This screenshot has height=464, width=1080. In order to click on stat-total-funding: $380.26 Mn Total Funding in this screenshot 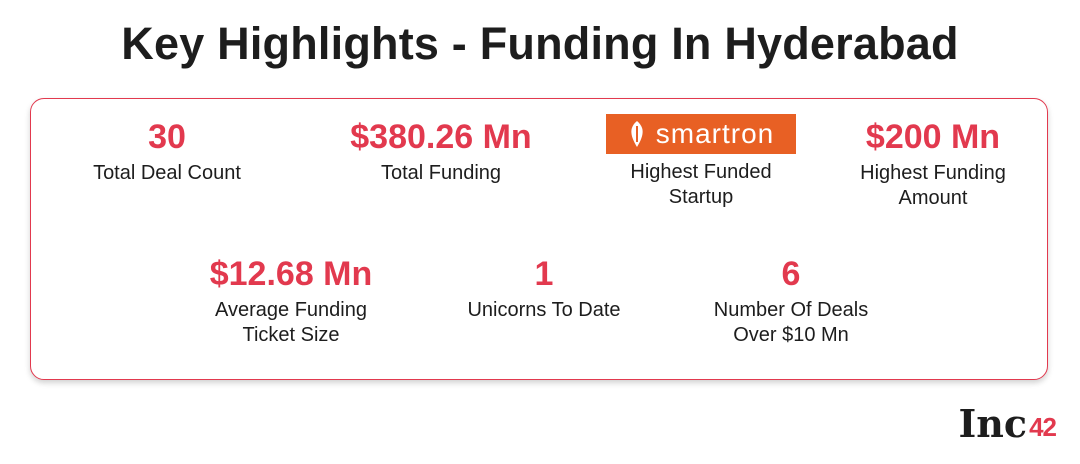, I will do `click(441, 151)`.